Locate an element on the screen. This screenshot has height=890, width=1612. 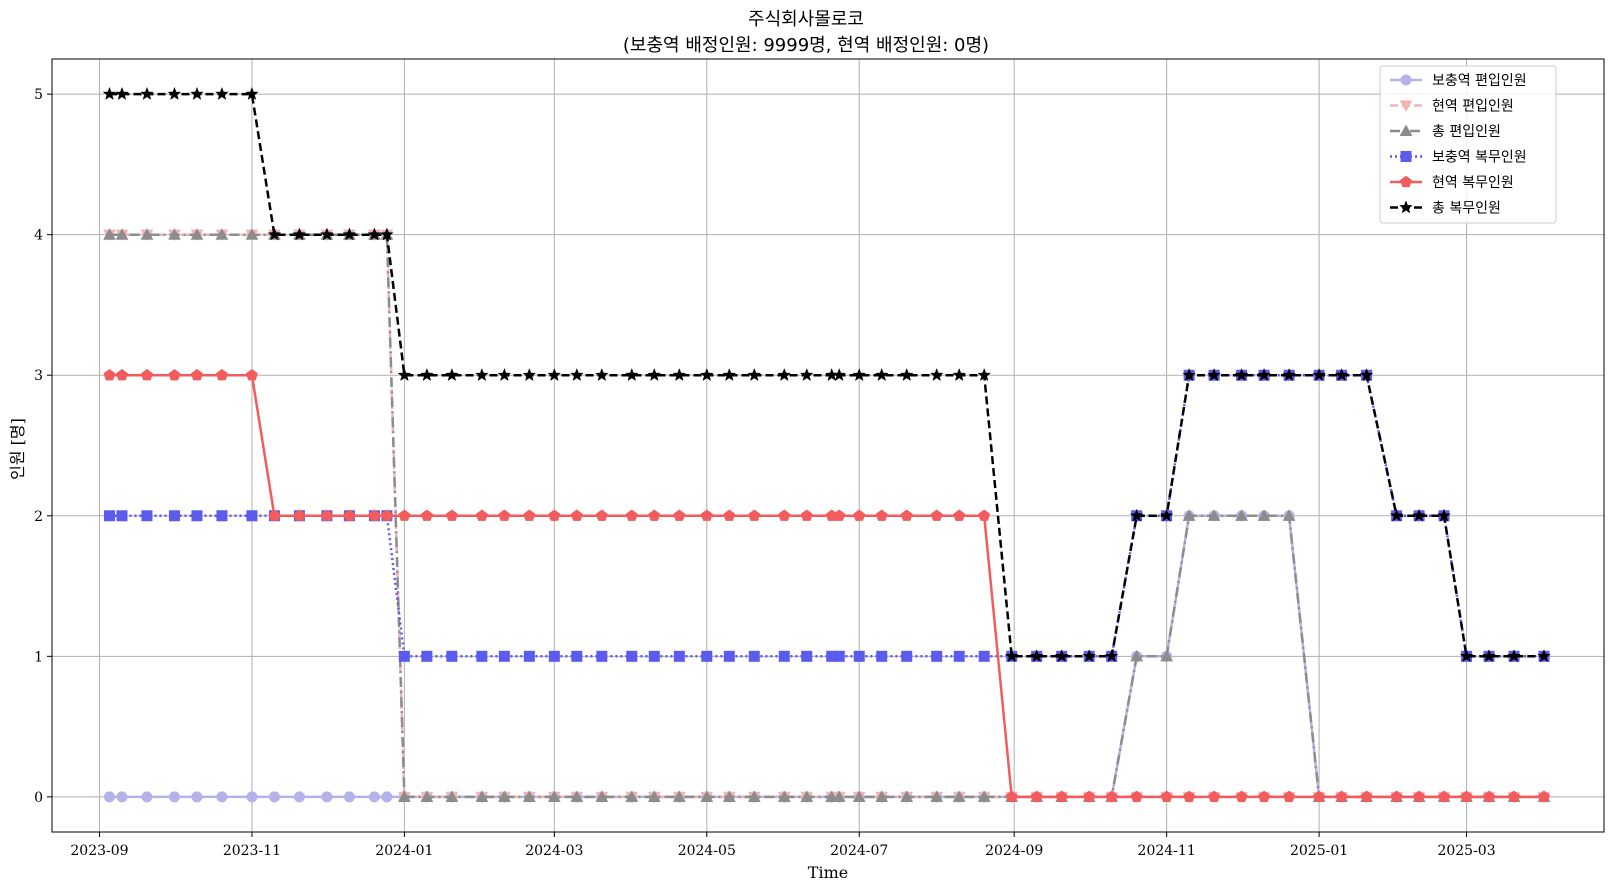
y-tick-label: 2 is located at coordinates (38, 517).